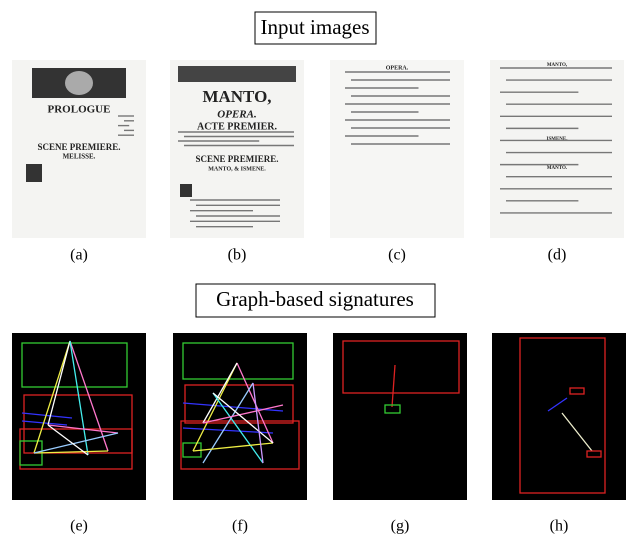 The image size is (630, 539). I want to click on panel-label: (b), so click(237, 255).